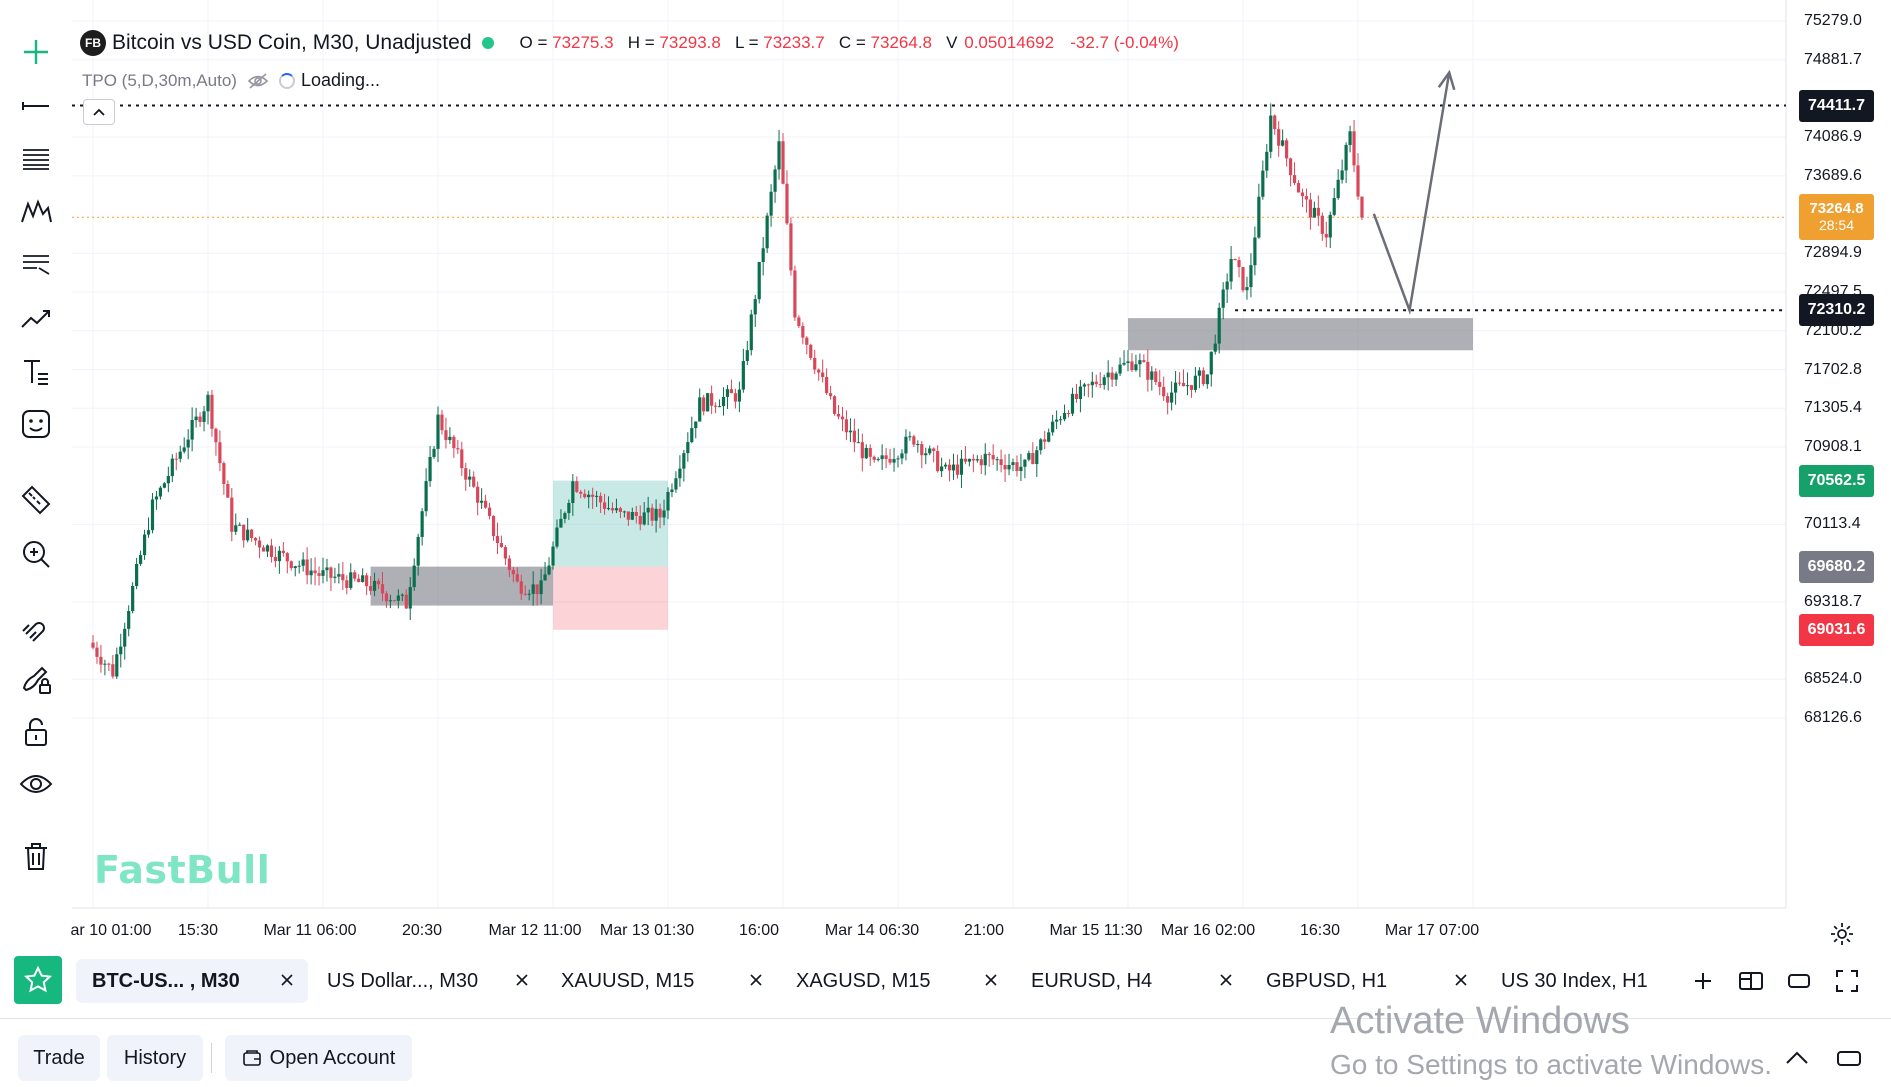 Image resolution: width=1891 pixels, height=1087 pixels. What do you see at coordinates (1842, 934) in the screenshot?
I see `chart-settings-gear-icon` at bounding box center [1842, 934].